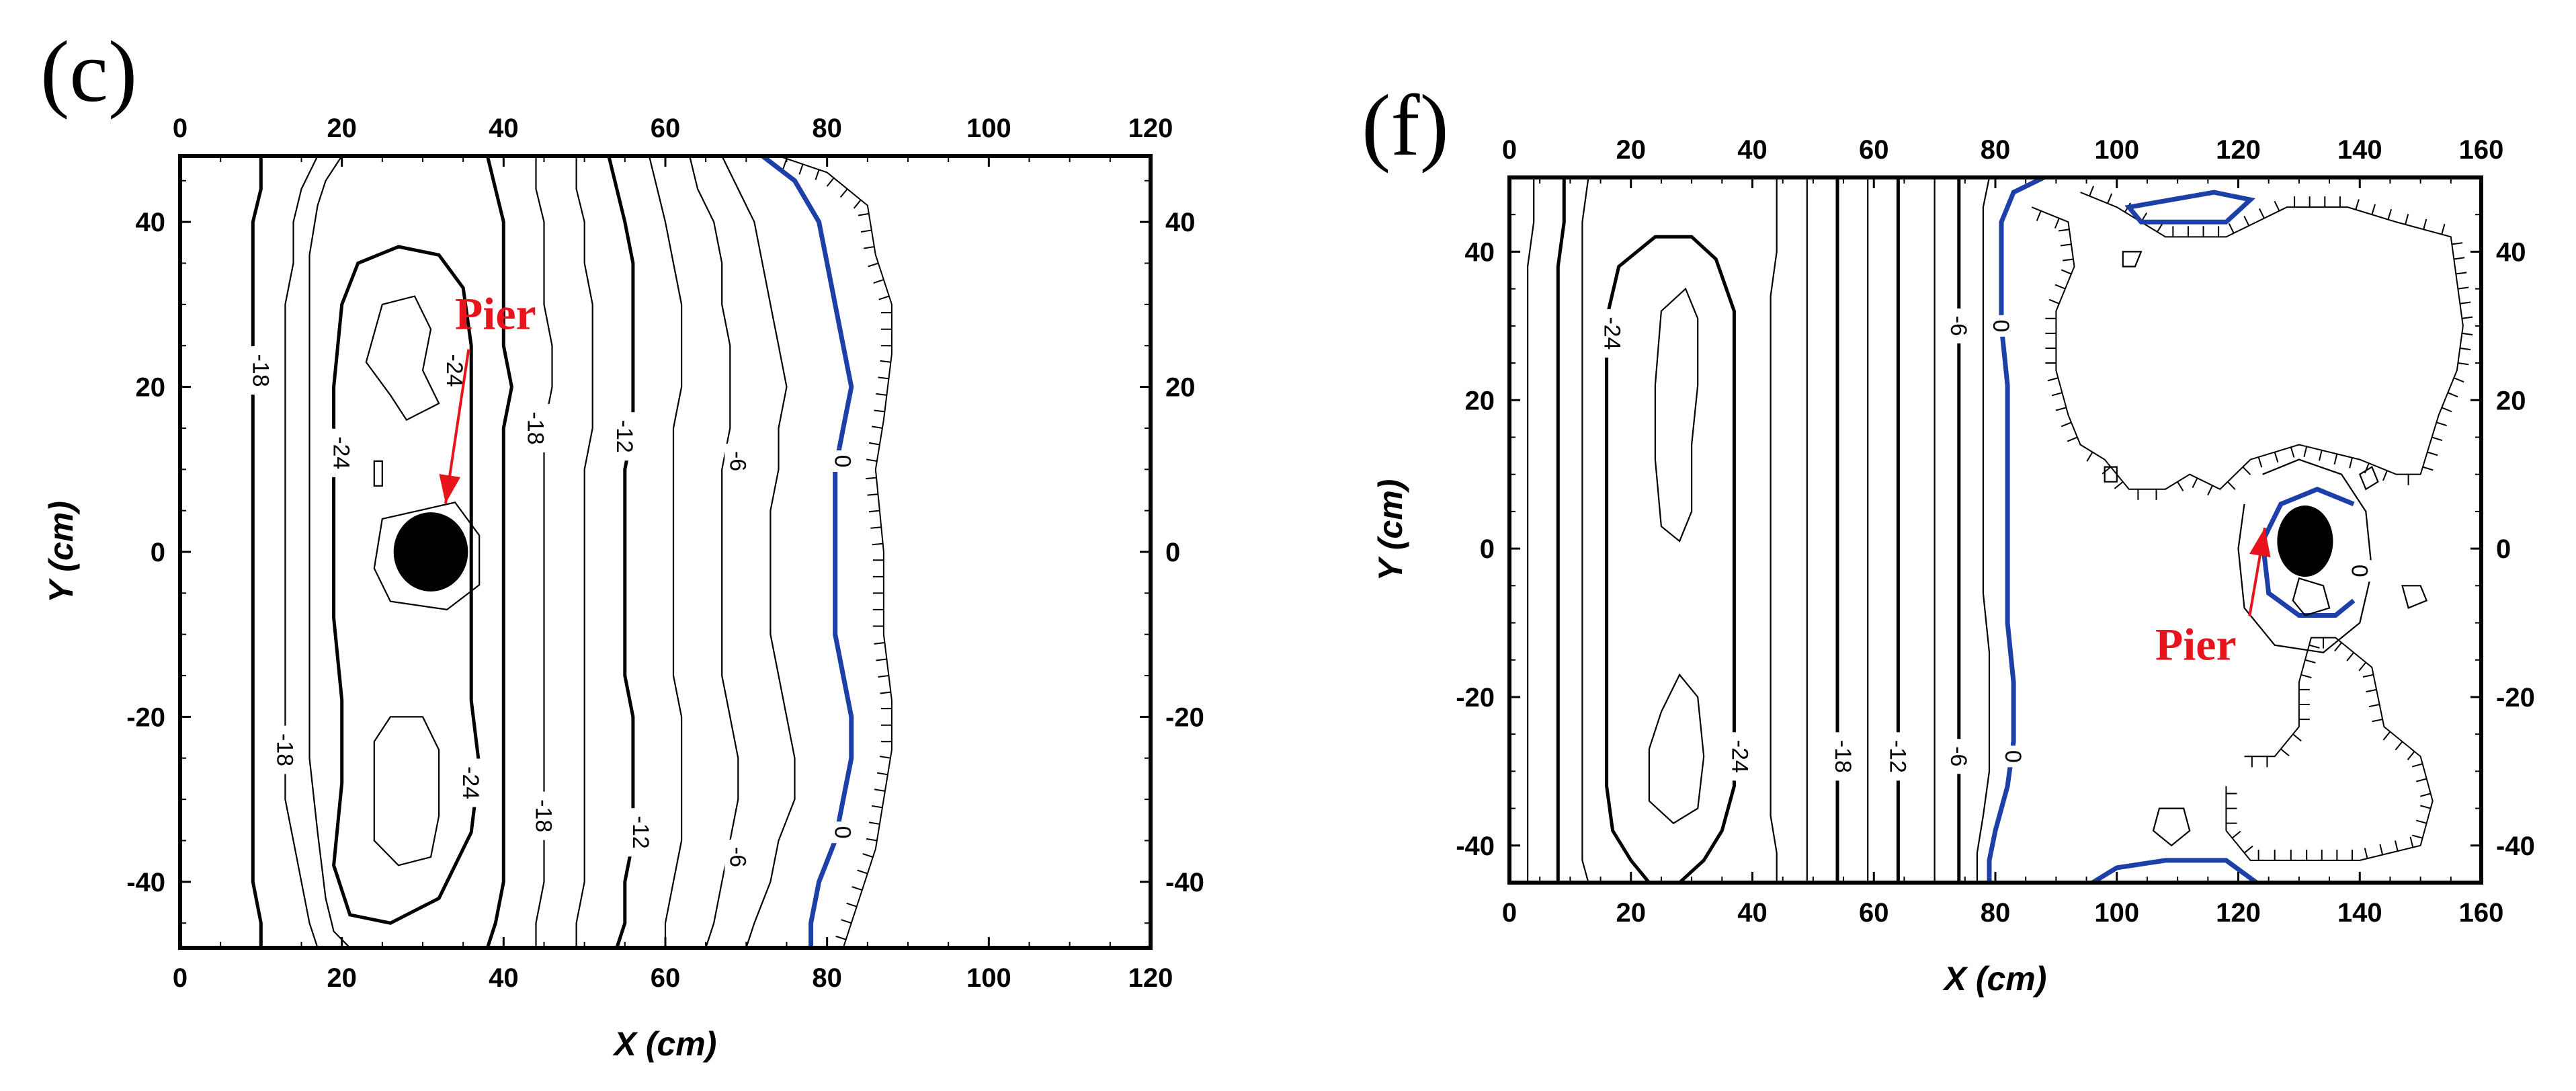 The width and height of the screenshot is (2576, 1091). What do you see at coordinates (455, 371) in the screenshot?
I see `contour-label-group-2: -24` at bounding box center [455, 371].